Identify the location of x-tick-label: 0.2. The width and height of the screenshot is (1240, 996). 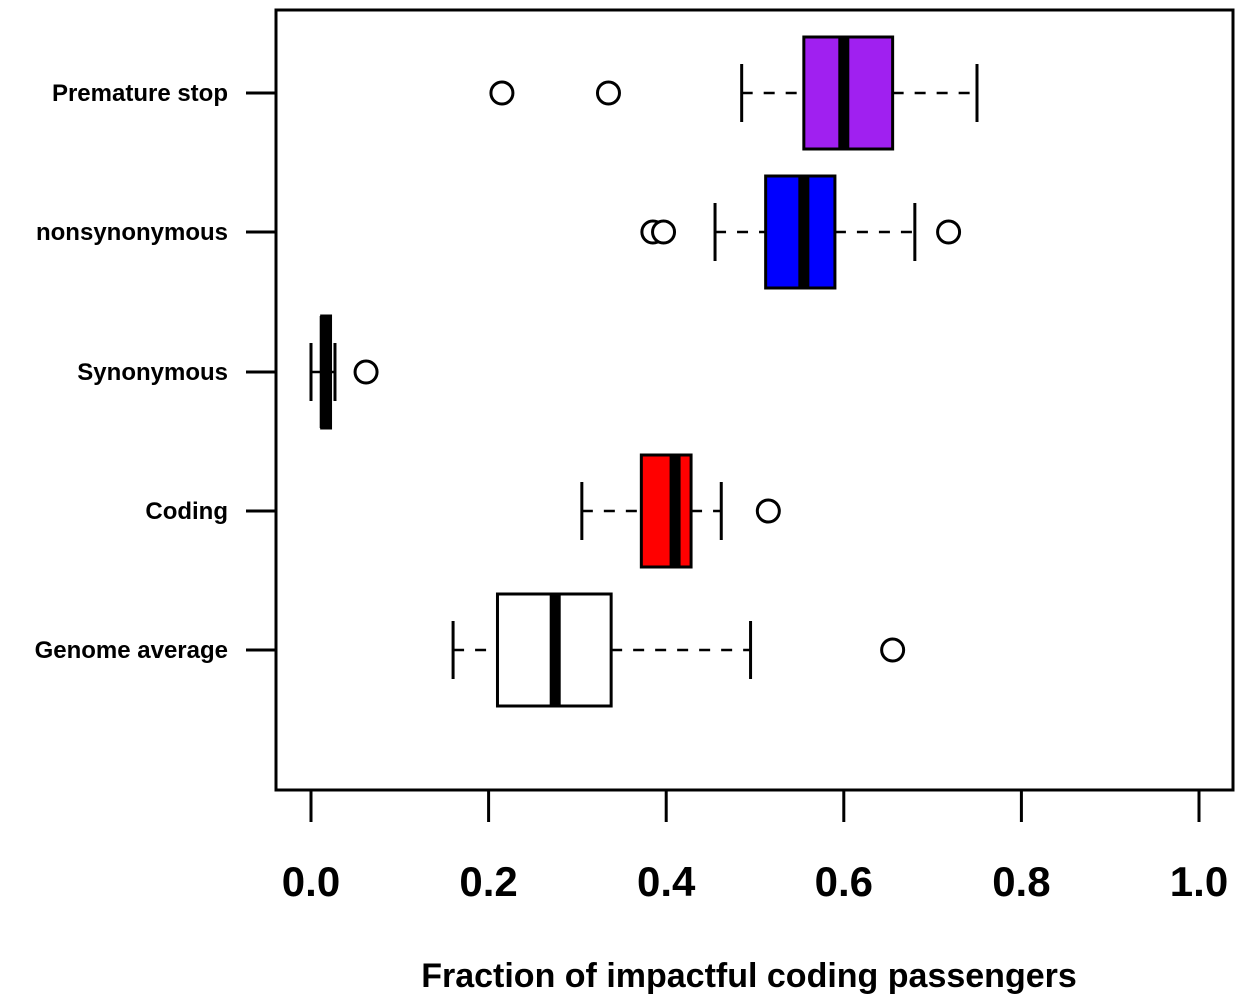
(488, 881).